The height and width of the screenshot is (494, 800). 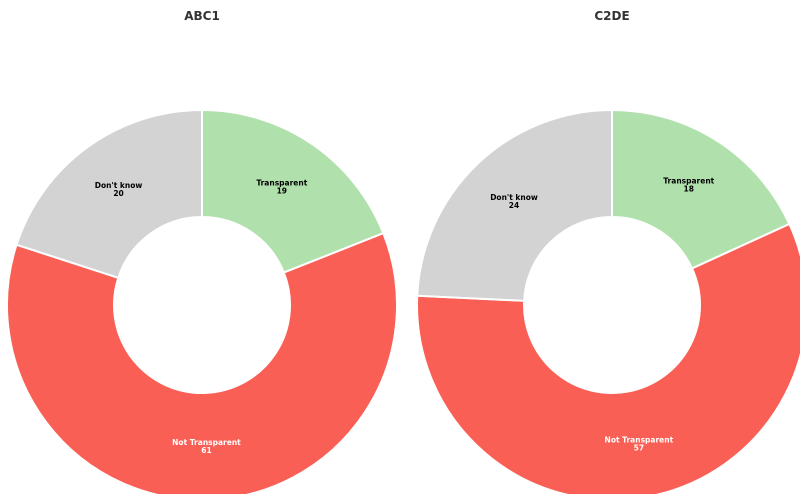 What do you see at coordinates (118, 193) in the screenshot?
I see `slice-value: 20` at bounding box center [118, 193].